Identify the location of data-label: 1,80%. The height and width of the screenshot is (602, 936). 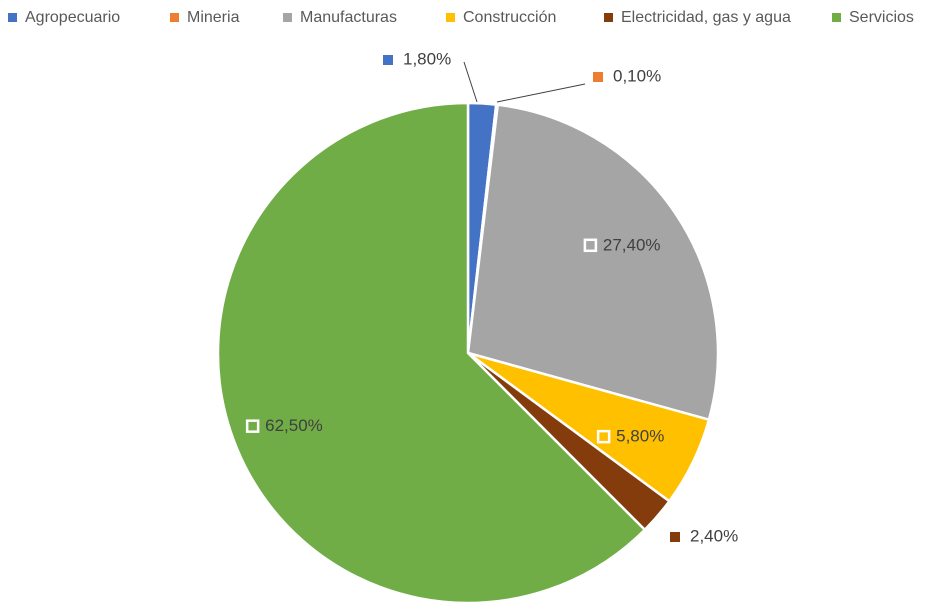
(427, 58).